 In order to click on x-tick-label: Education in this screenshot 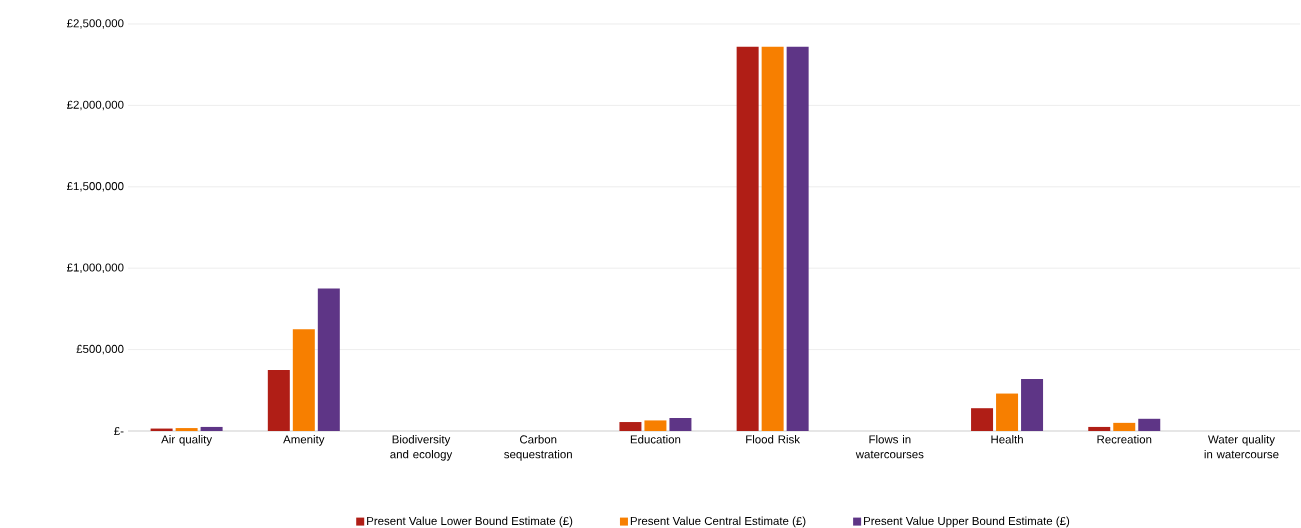, I will do `click(655, 439)`.